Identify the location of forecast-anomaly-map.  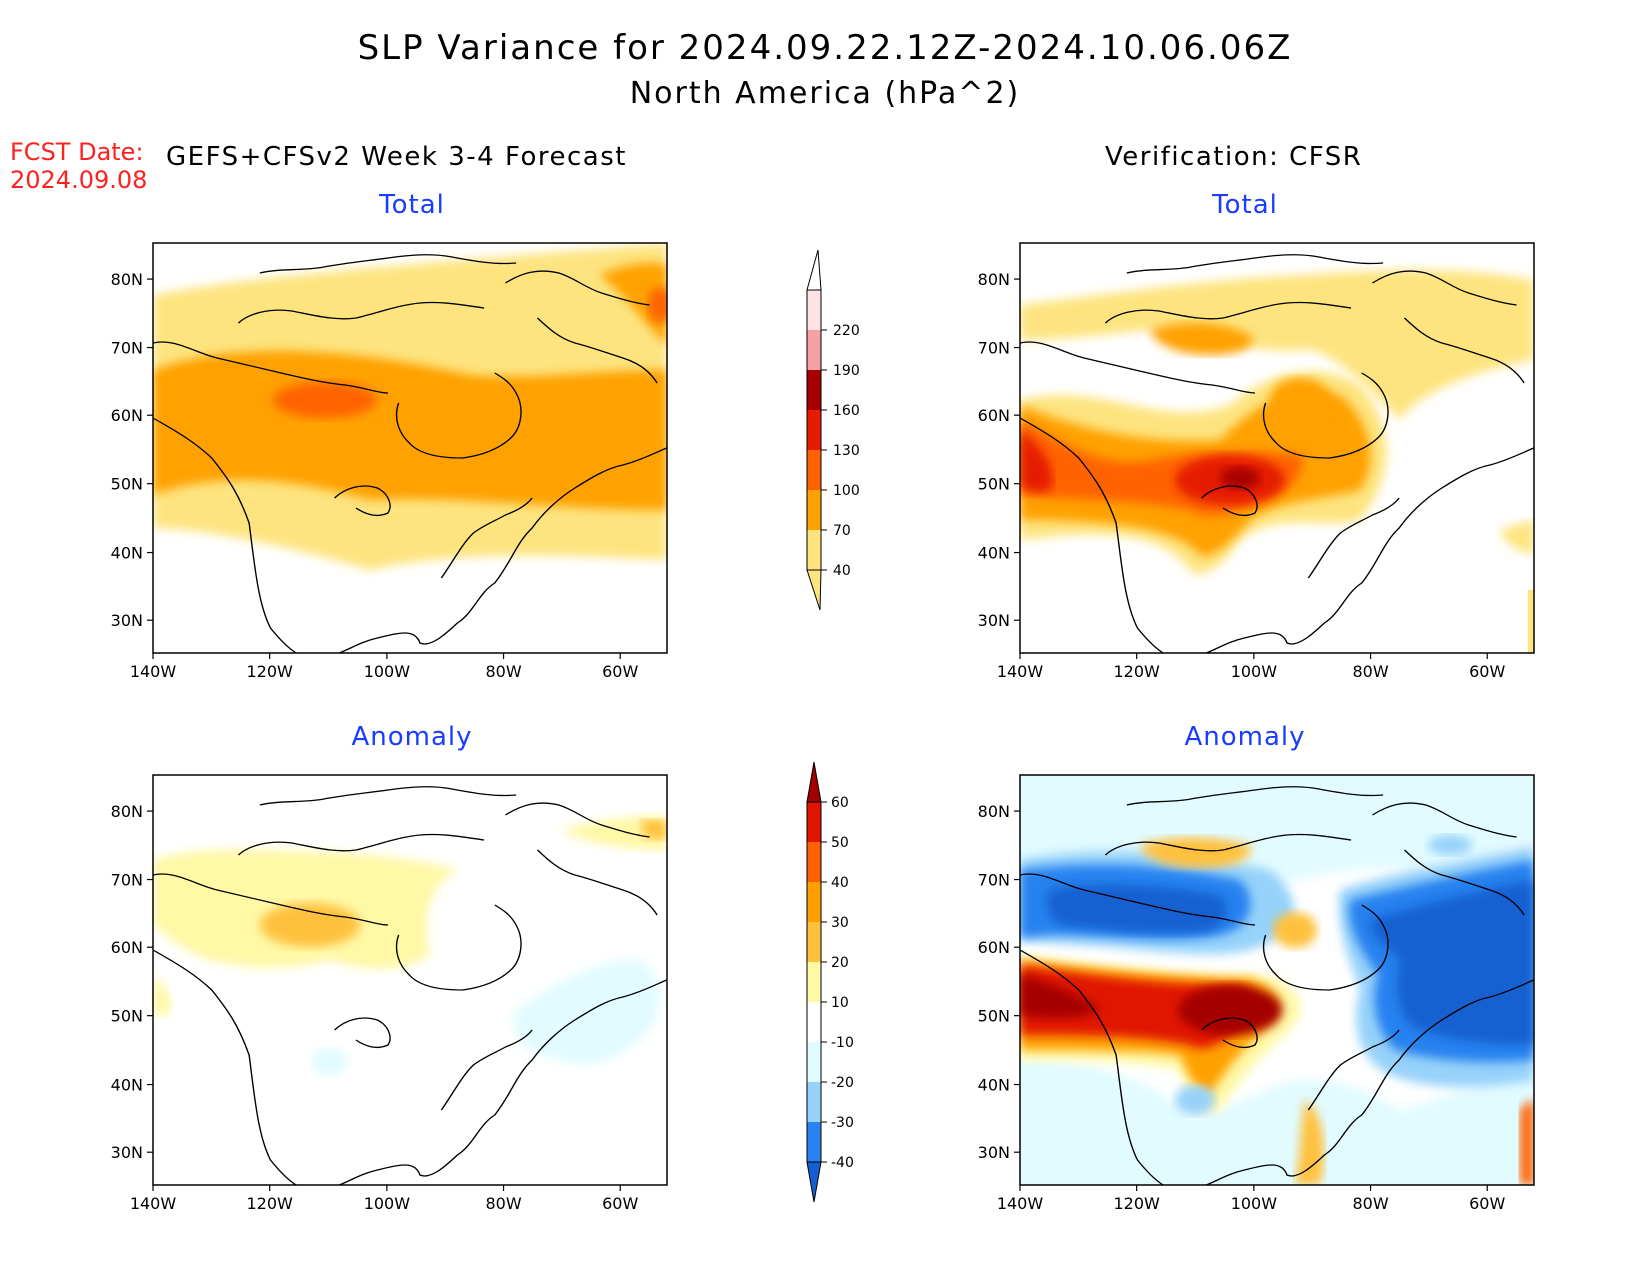
(410, 980).